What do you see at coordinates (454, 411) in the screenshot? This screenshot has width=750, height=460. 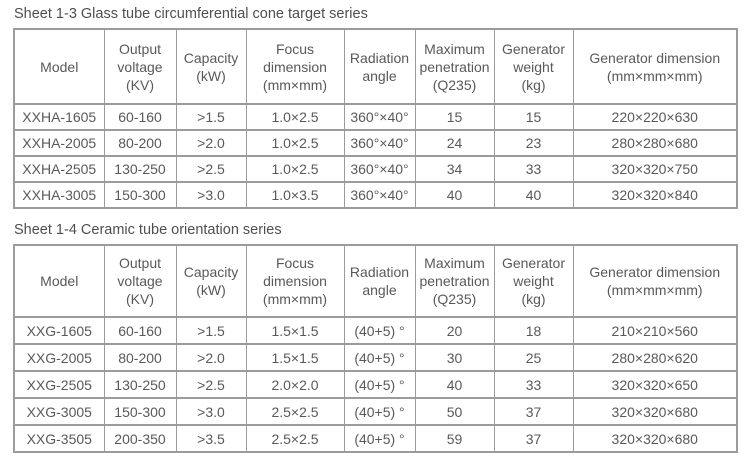 I see `table-cell: 50` at bounding box center [454, 411].